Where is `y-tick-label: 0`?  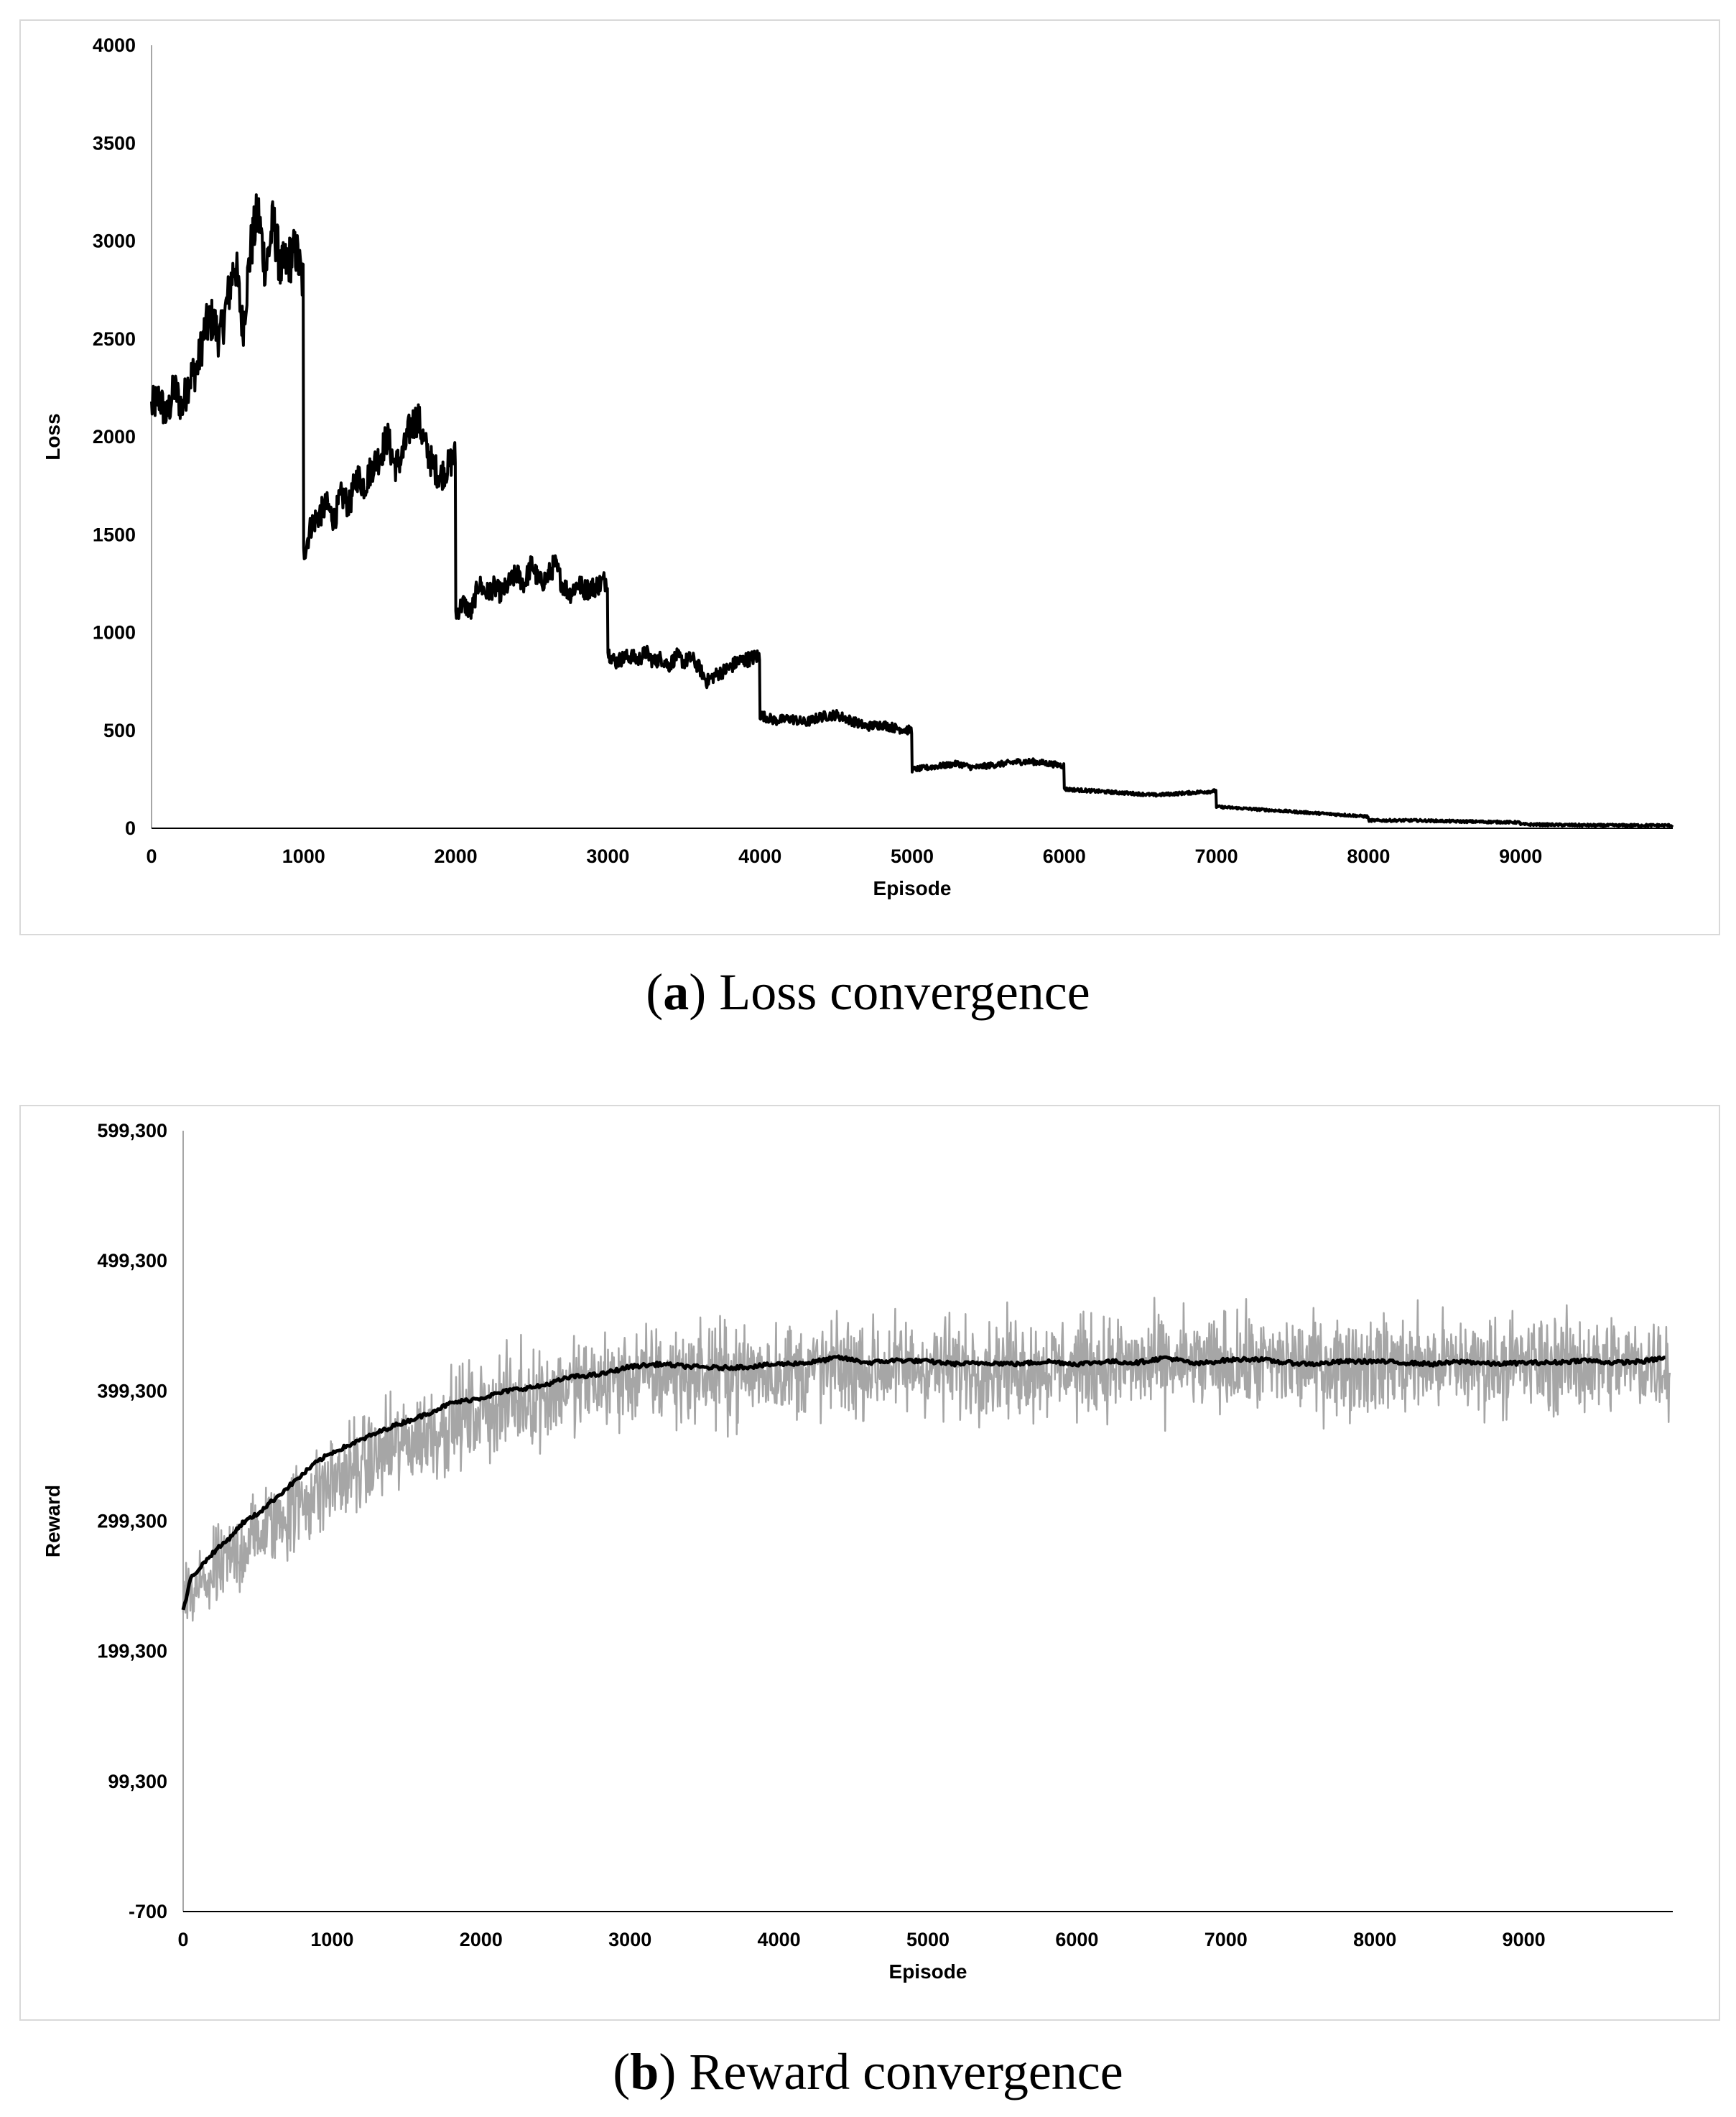
y-tick-label: 0 is located at coordinates (130, 828).